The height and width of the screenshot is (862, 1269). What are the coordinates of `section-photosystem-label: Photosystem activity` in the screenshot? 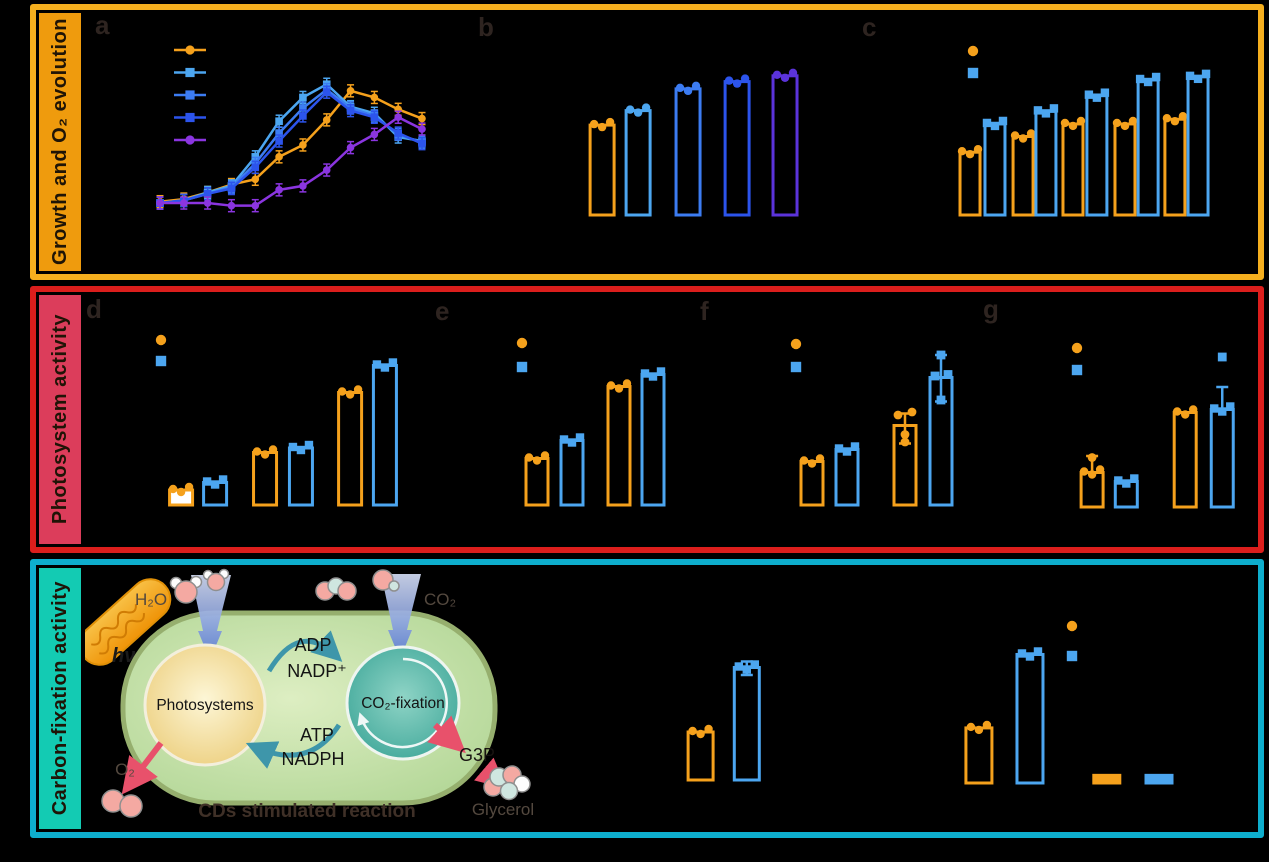 It's located at (59, 419).